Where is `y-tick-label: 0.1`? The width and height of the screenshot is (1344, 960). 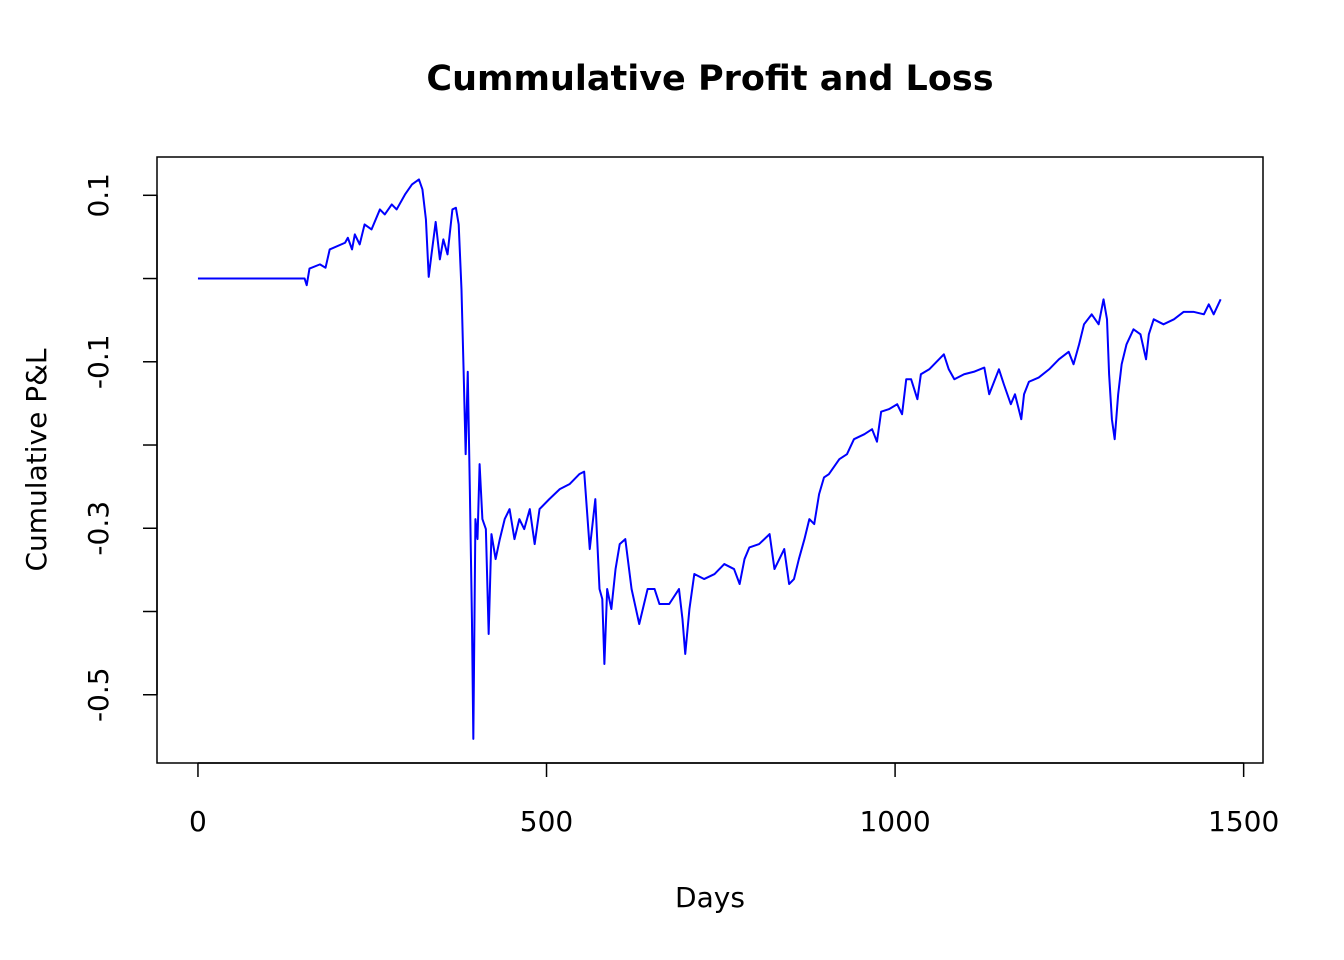 y-tick-label: 0.1 is located at coordinates (98, 195).